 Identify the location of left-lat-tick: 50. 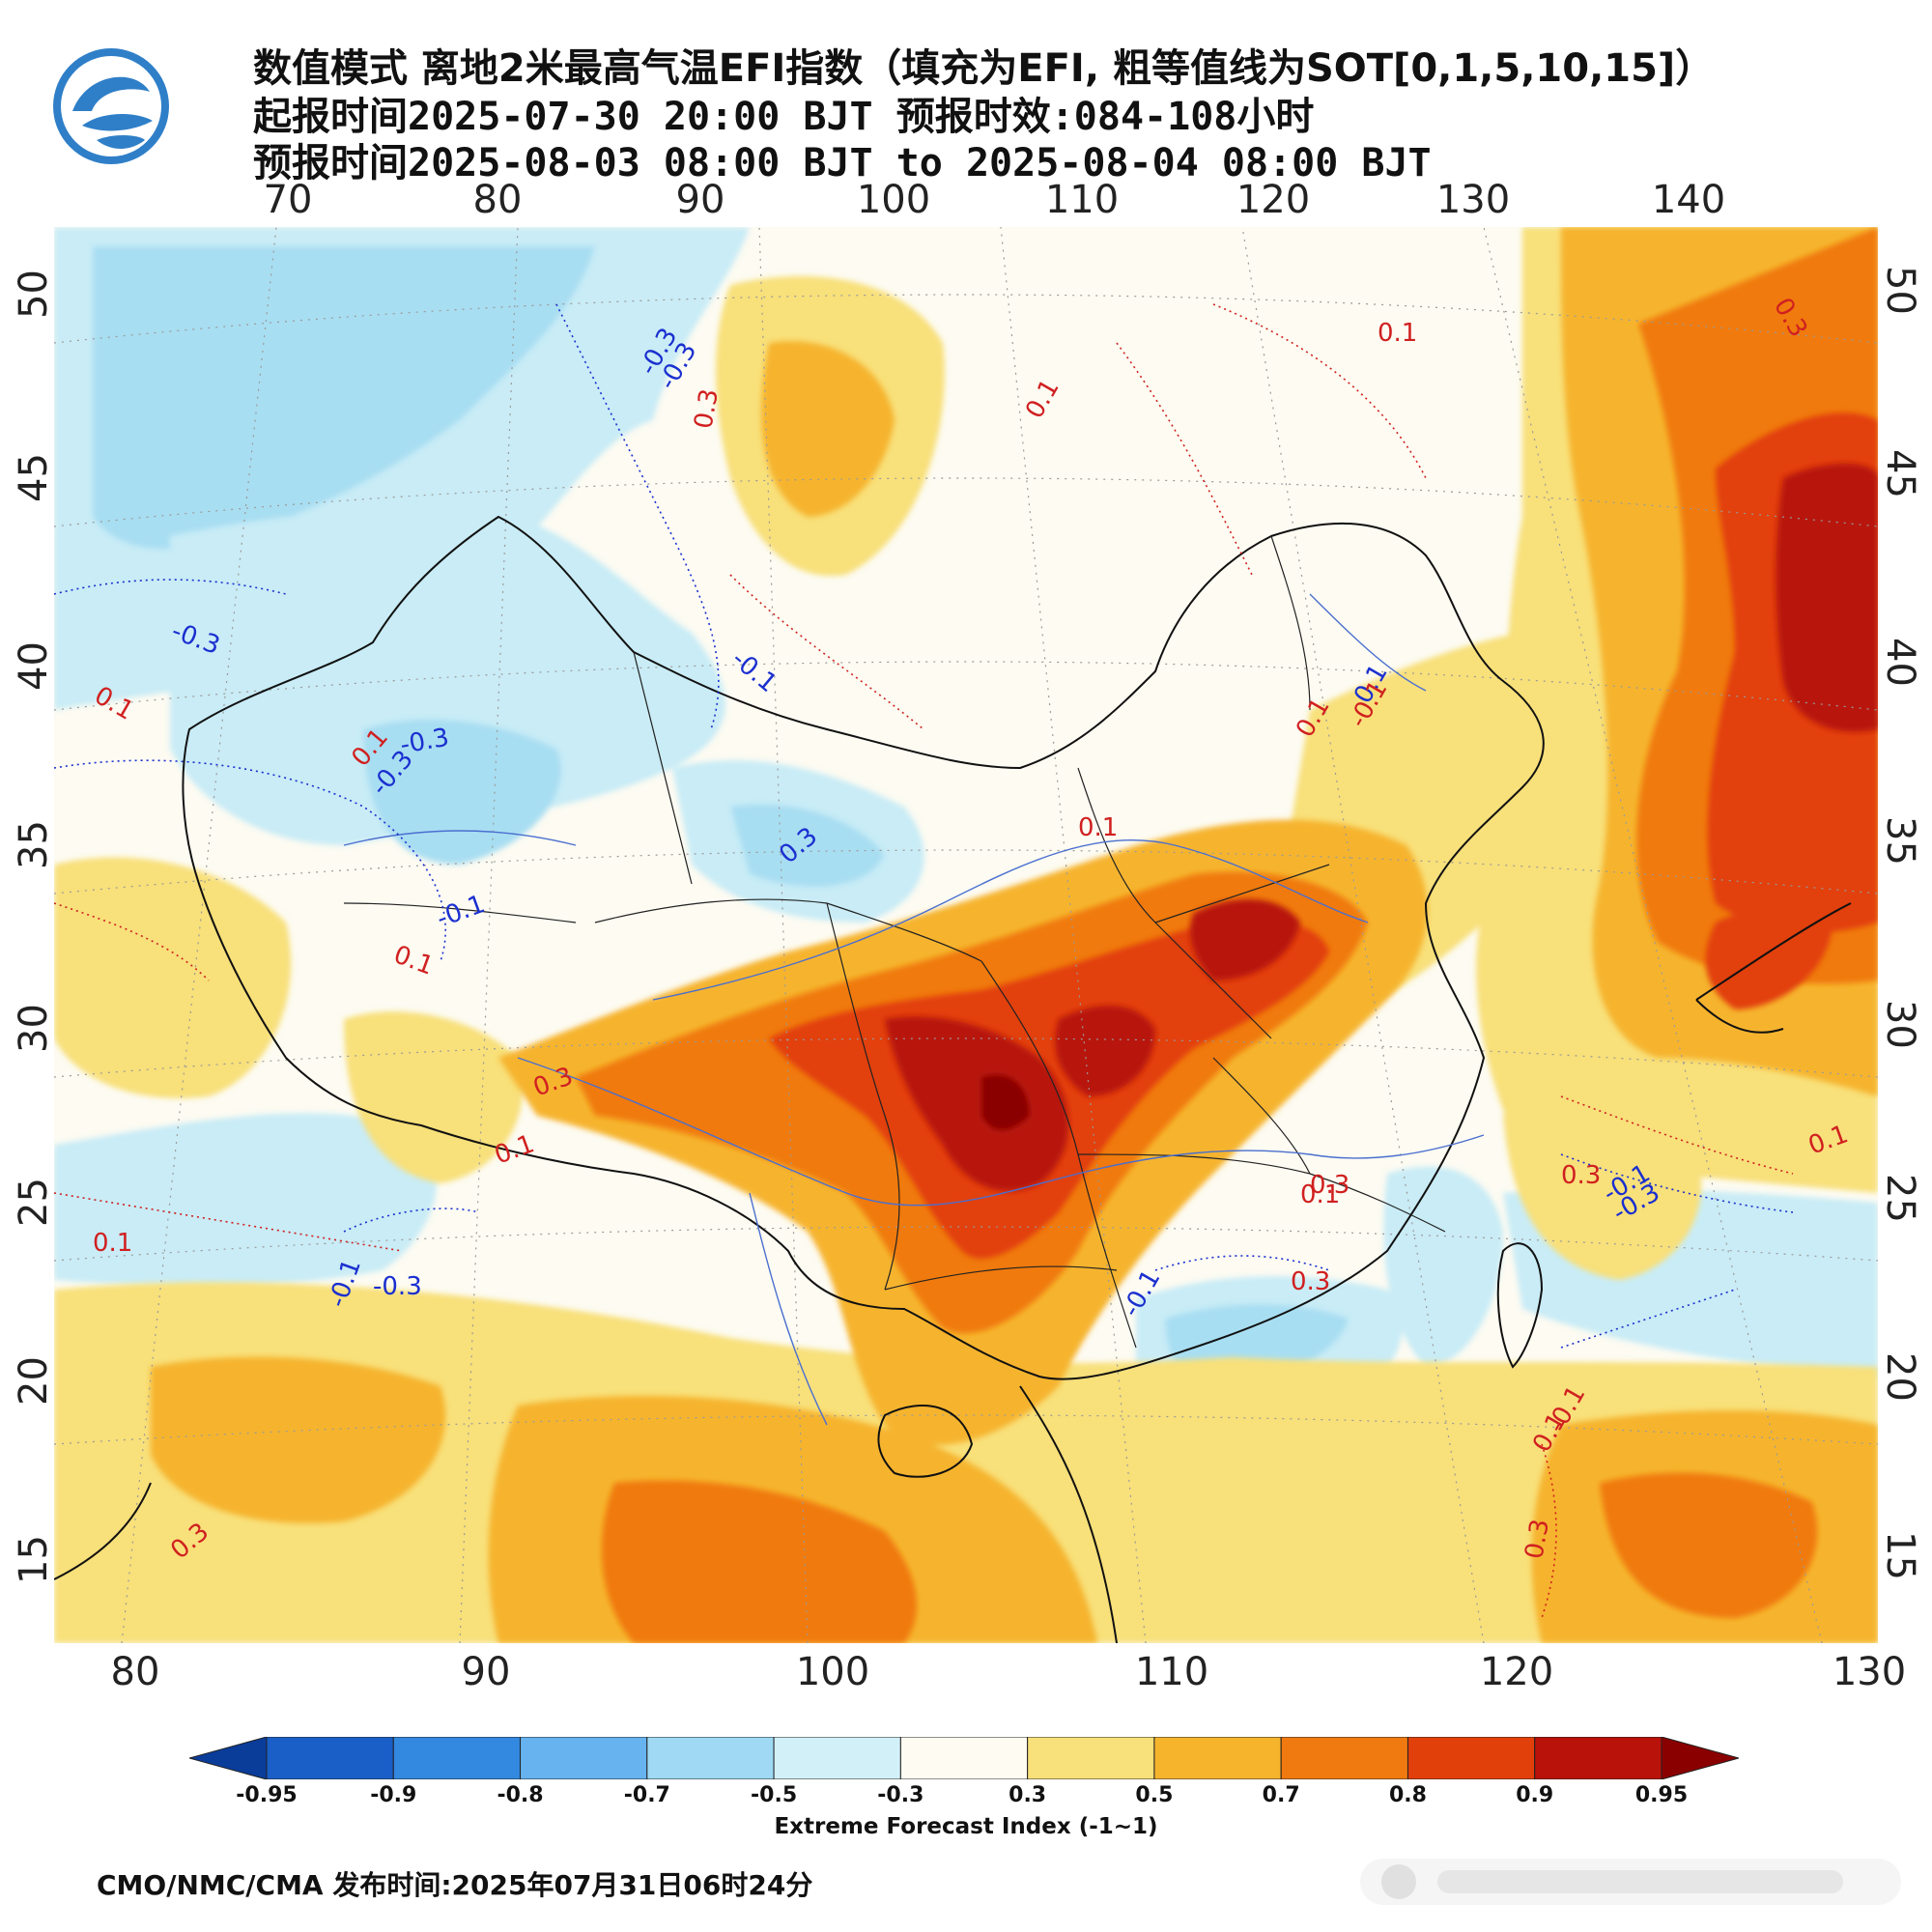
(34, 294).